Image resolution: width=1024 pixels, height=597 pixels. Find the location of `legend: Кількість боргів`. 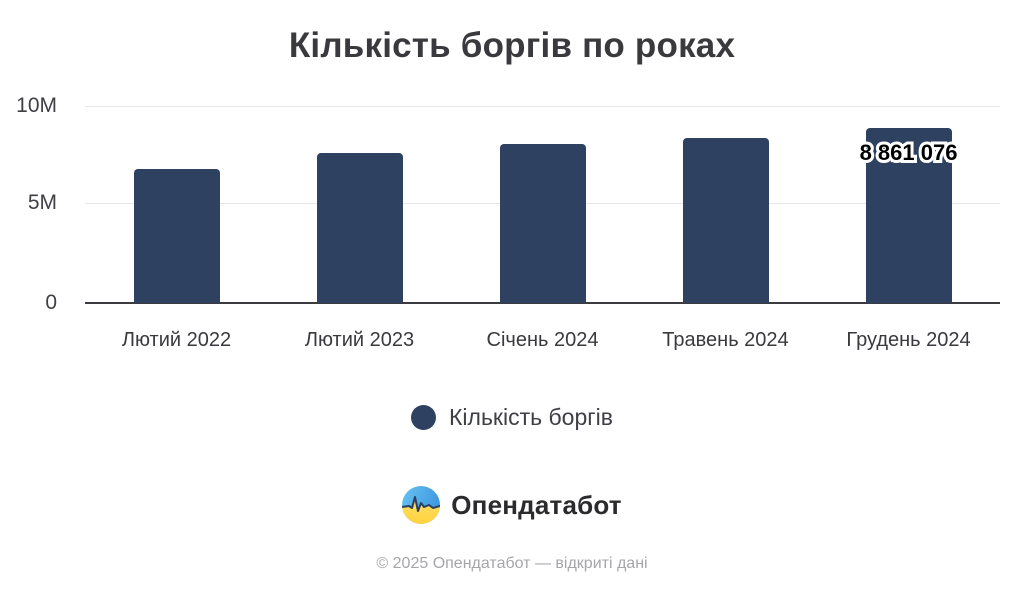

legend: Кількість боргів is located at coordinates (512, 417).